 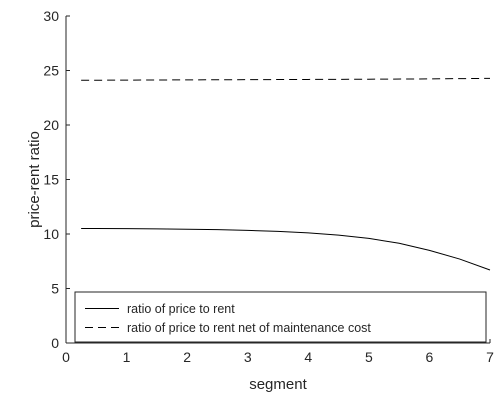 What do you see at coordinates (51, 16) in the screenshot?
I see `y-tick-label: 30` at bounding box center [51, 16].